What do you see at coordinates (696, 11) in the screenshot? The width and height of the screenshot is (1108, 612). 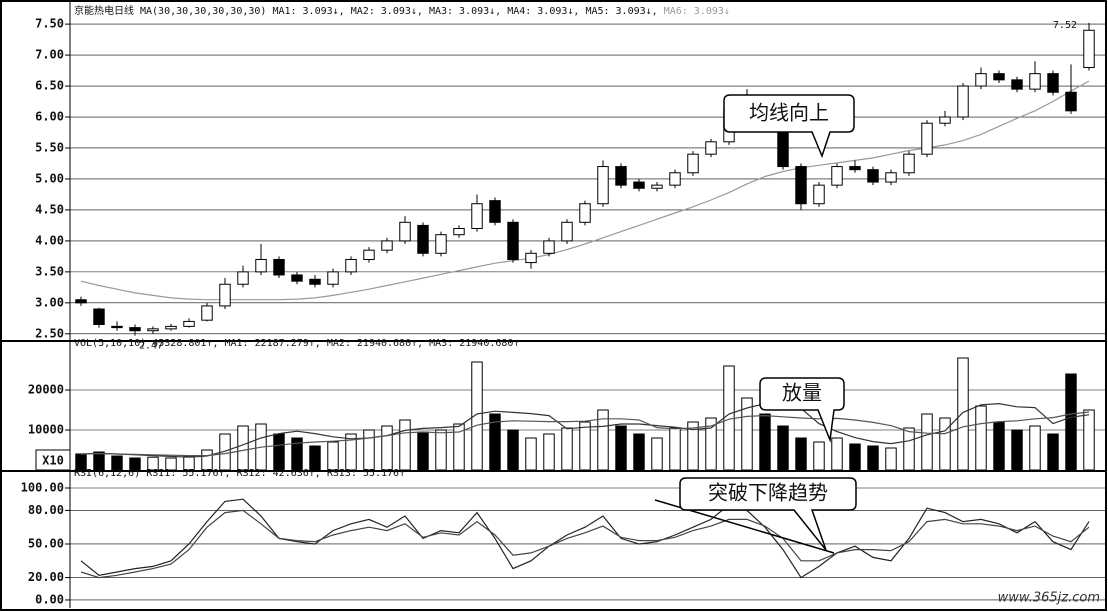 I see `header-text: MA6: 3.093↓` at bounding box center [696, 11].